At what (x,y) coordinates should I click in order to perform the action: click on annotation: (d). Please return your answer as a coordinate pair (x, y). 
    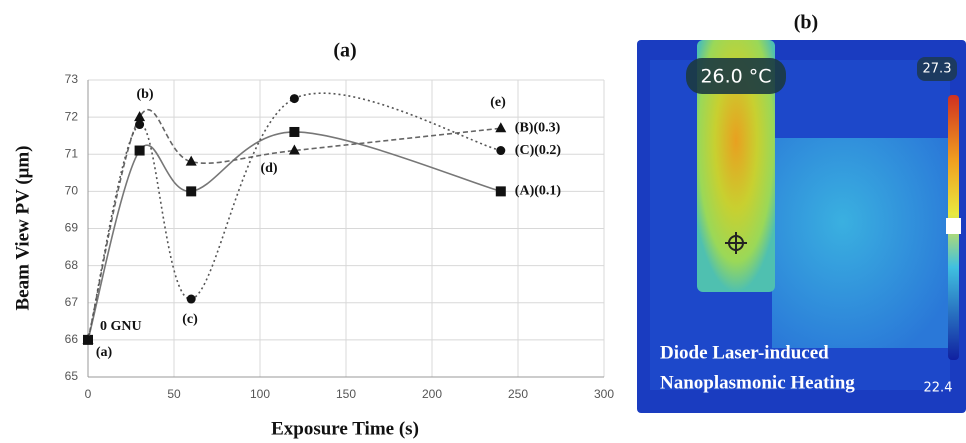
    Looking at the image, I should click on (268, 168).